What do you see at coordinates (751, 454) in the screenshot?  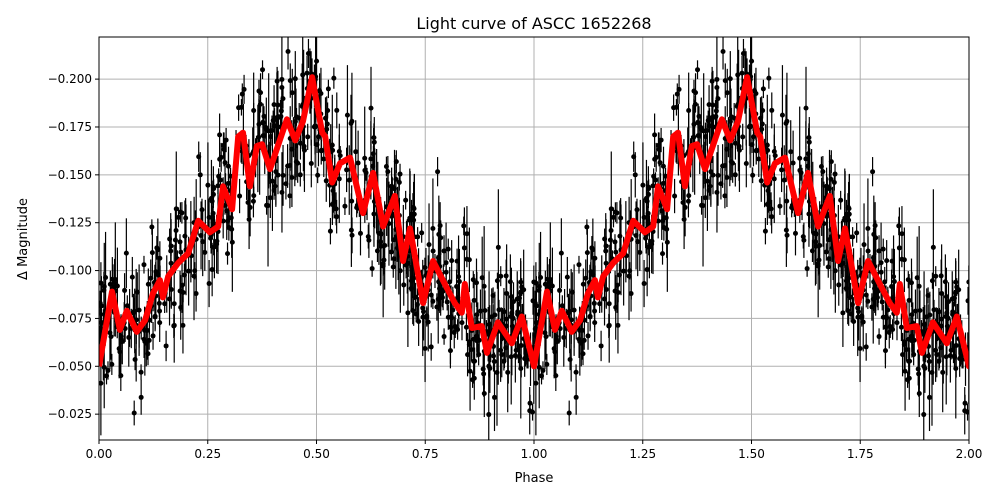 I see `x-tick-label: 1.50` at bounding box center [751, 454].